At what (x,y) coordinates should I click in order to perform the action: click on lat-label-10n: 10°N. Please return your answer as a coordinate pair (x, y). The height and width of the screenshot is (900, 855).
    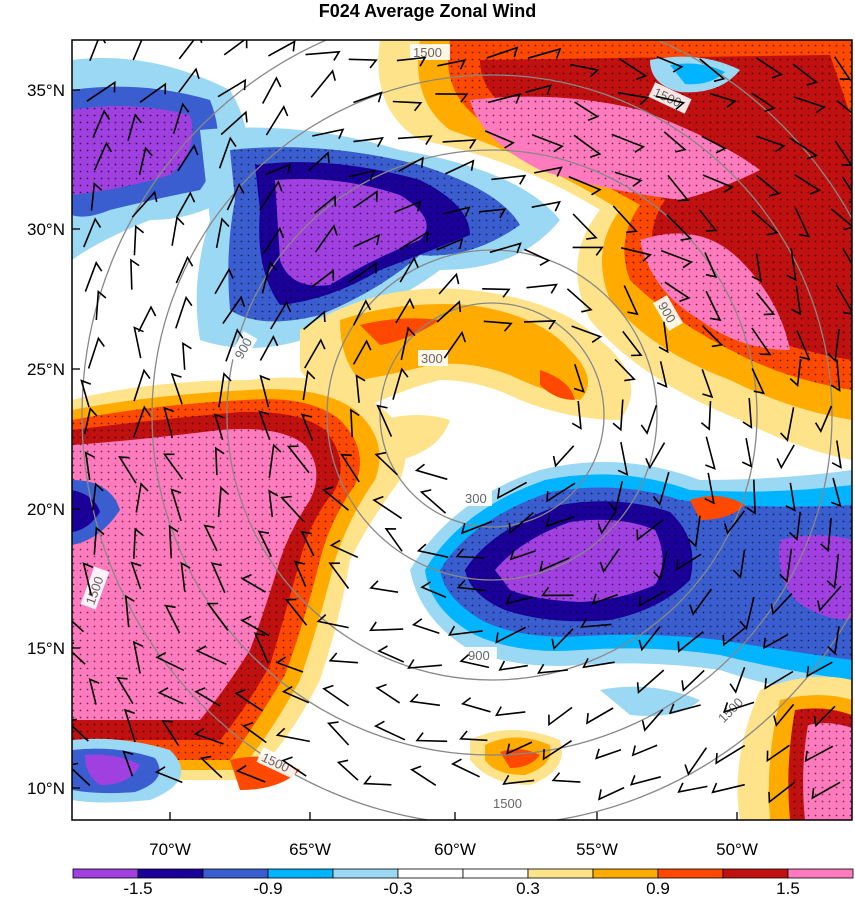
    Looking at the image, I should click on (46, 788).